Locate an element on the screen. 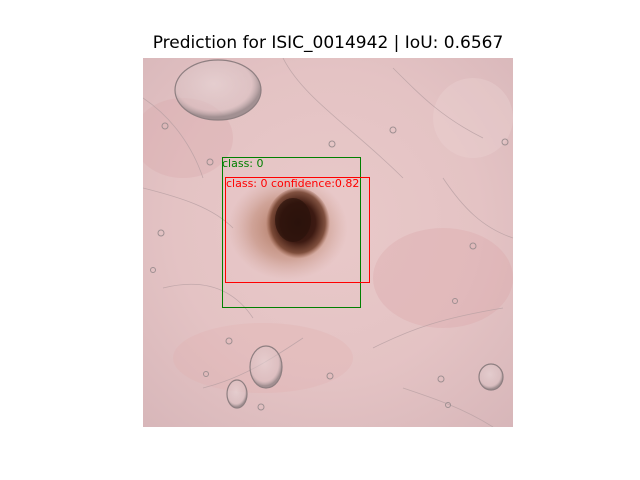  prediction-box is located at coordinates (297, 230).